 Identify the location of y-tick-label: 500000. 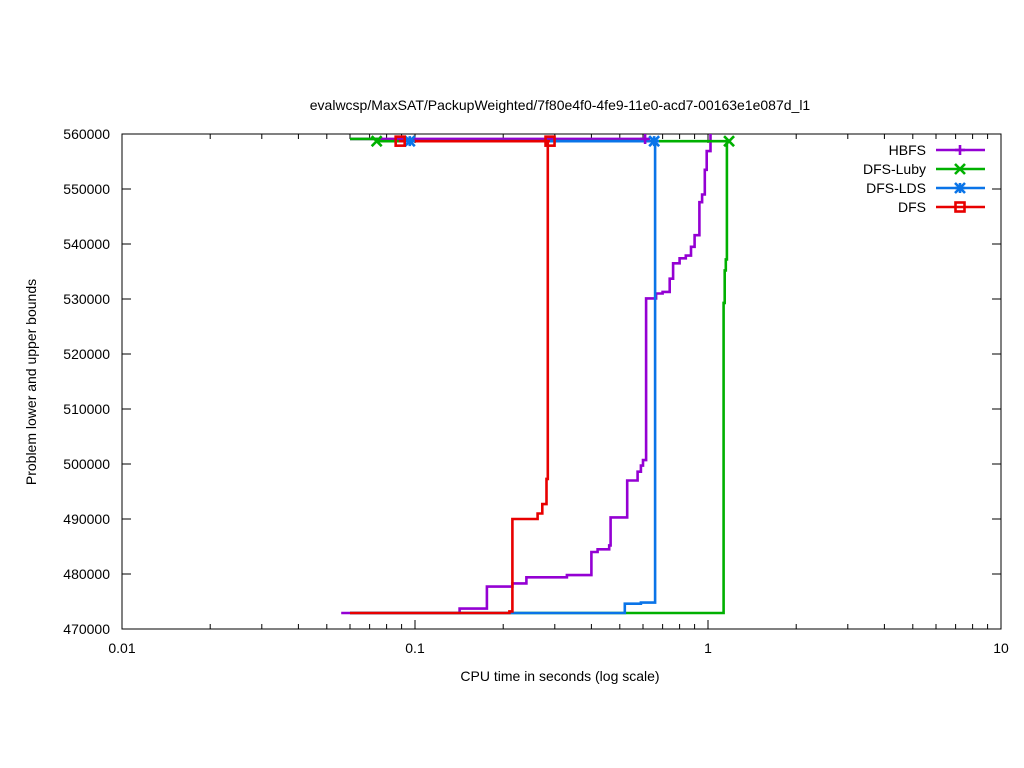
(86, 464).